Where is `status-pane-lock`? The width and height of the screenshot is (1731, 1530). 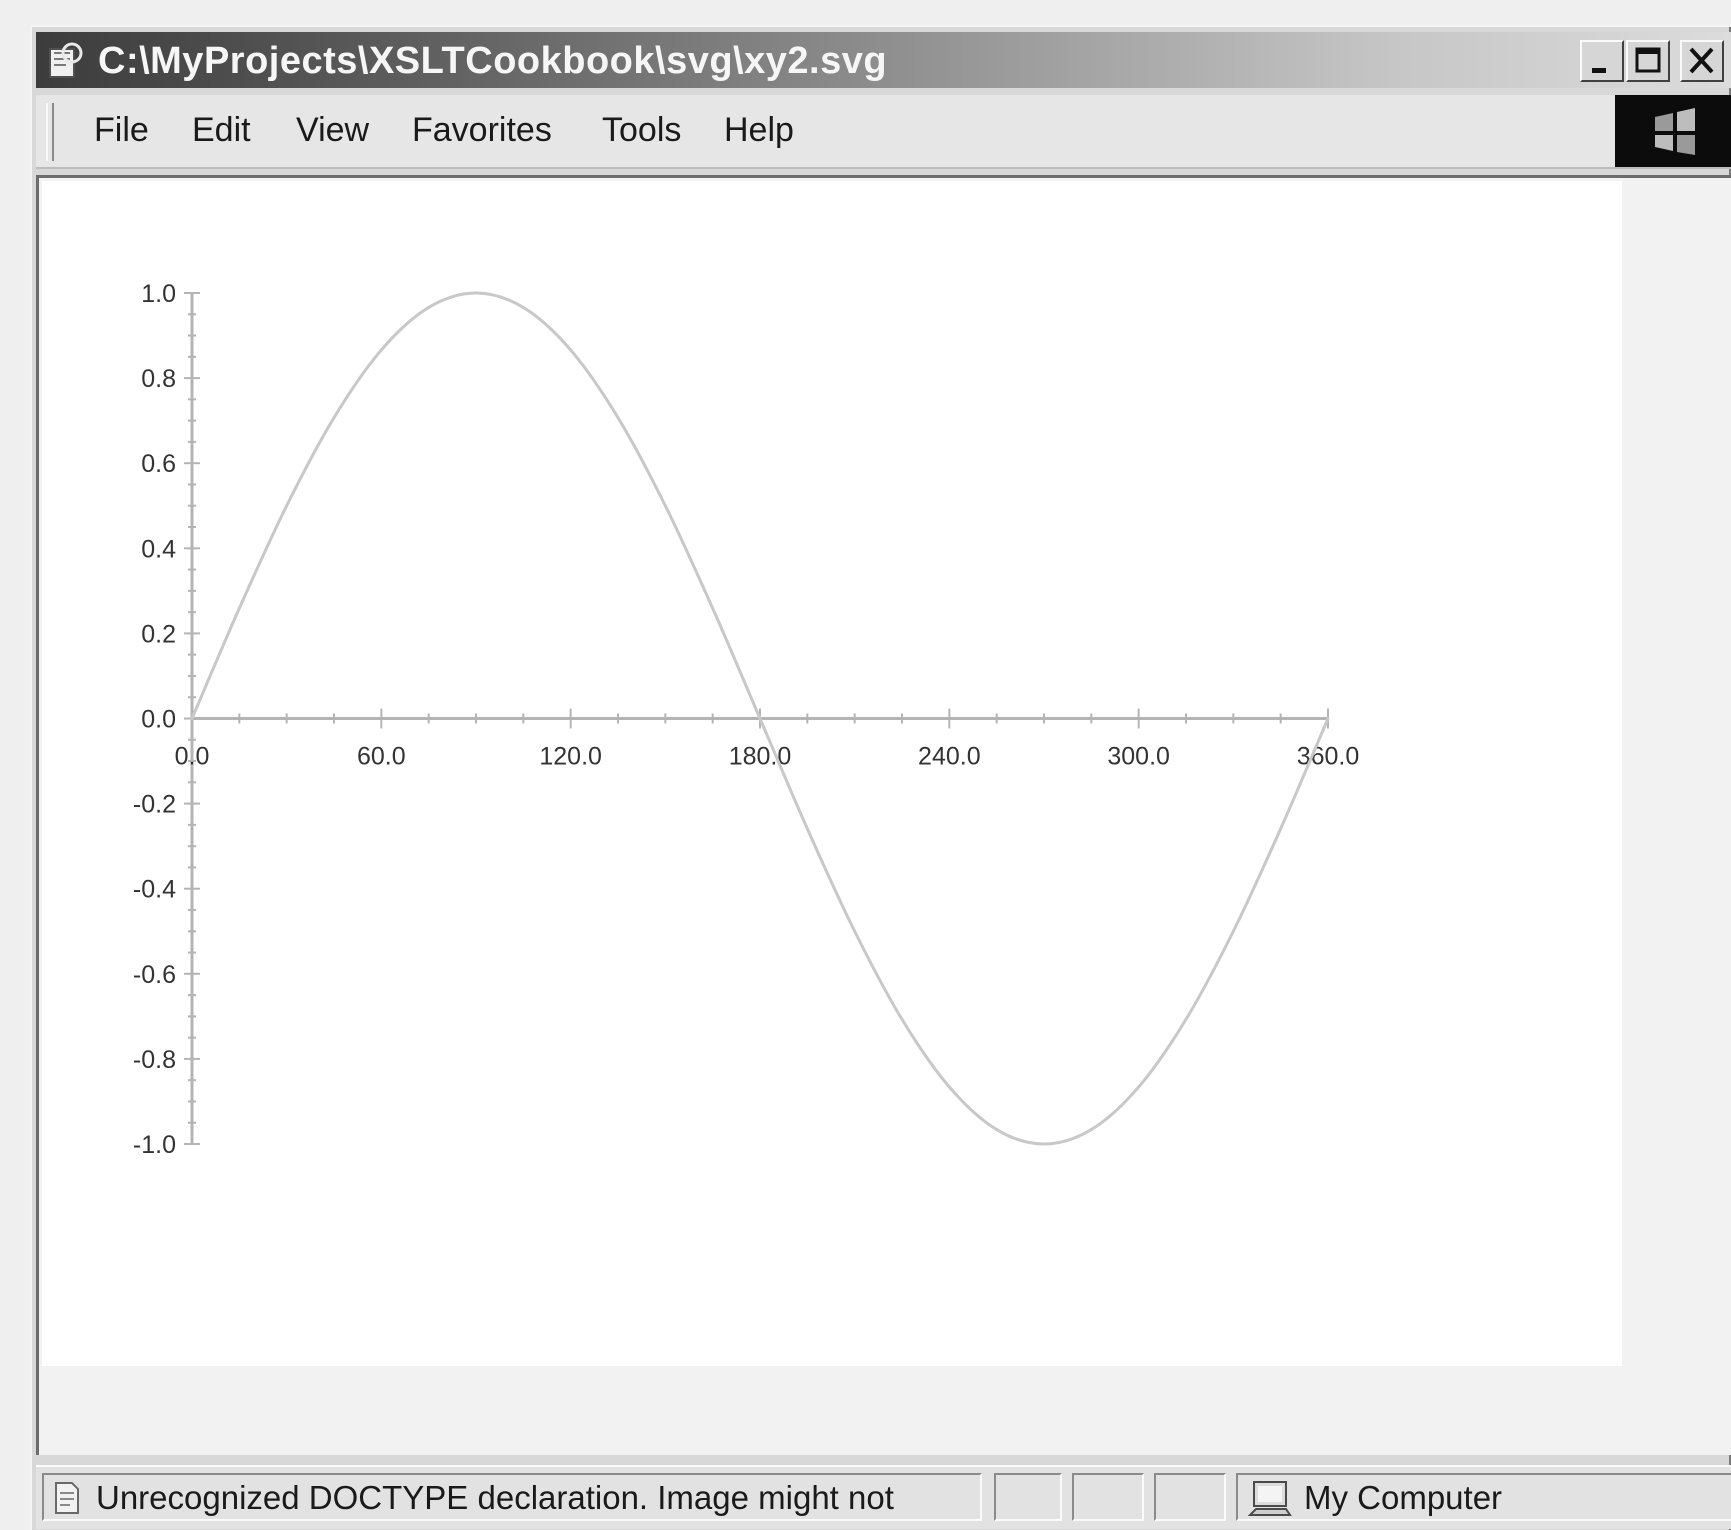 status-pane-lock is located at coordinates (1108, 1497).